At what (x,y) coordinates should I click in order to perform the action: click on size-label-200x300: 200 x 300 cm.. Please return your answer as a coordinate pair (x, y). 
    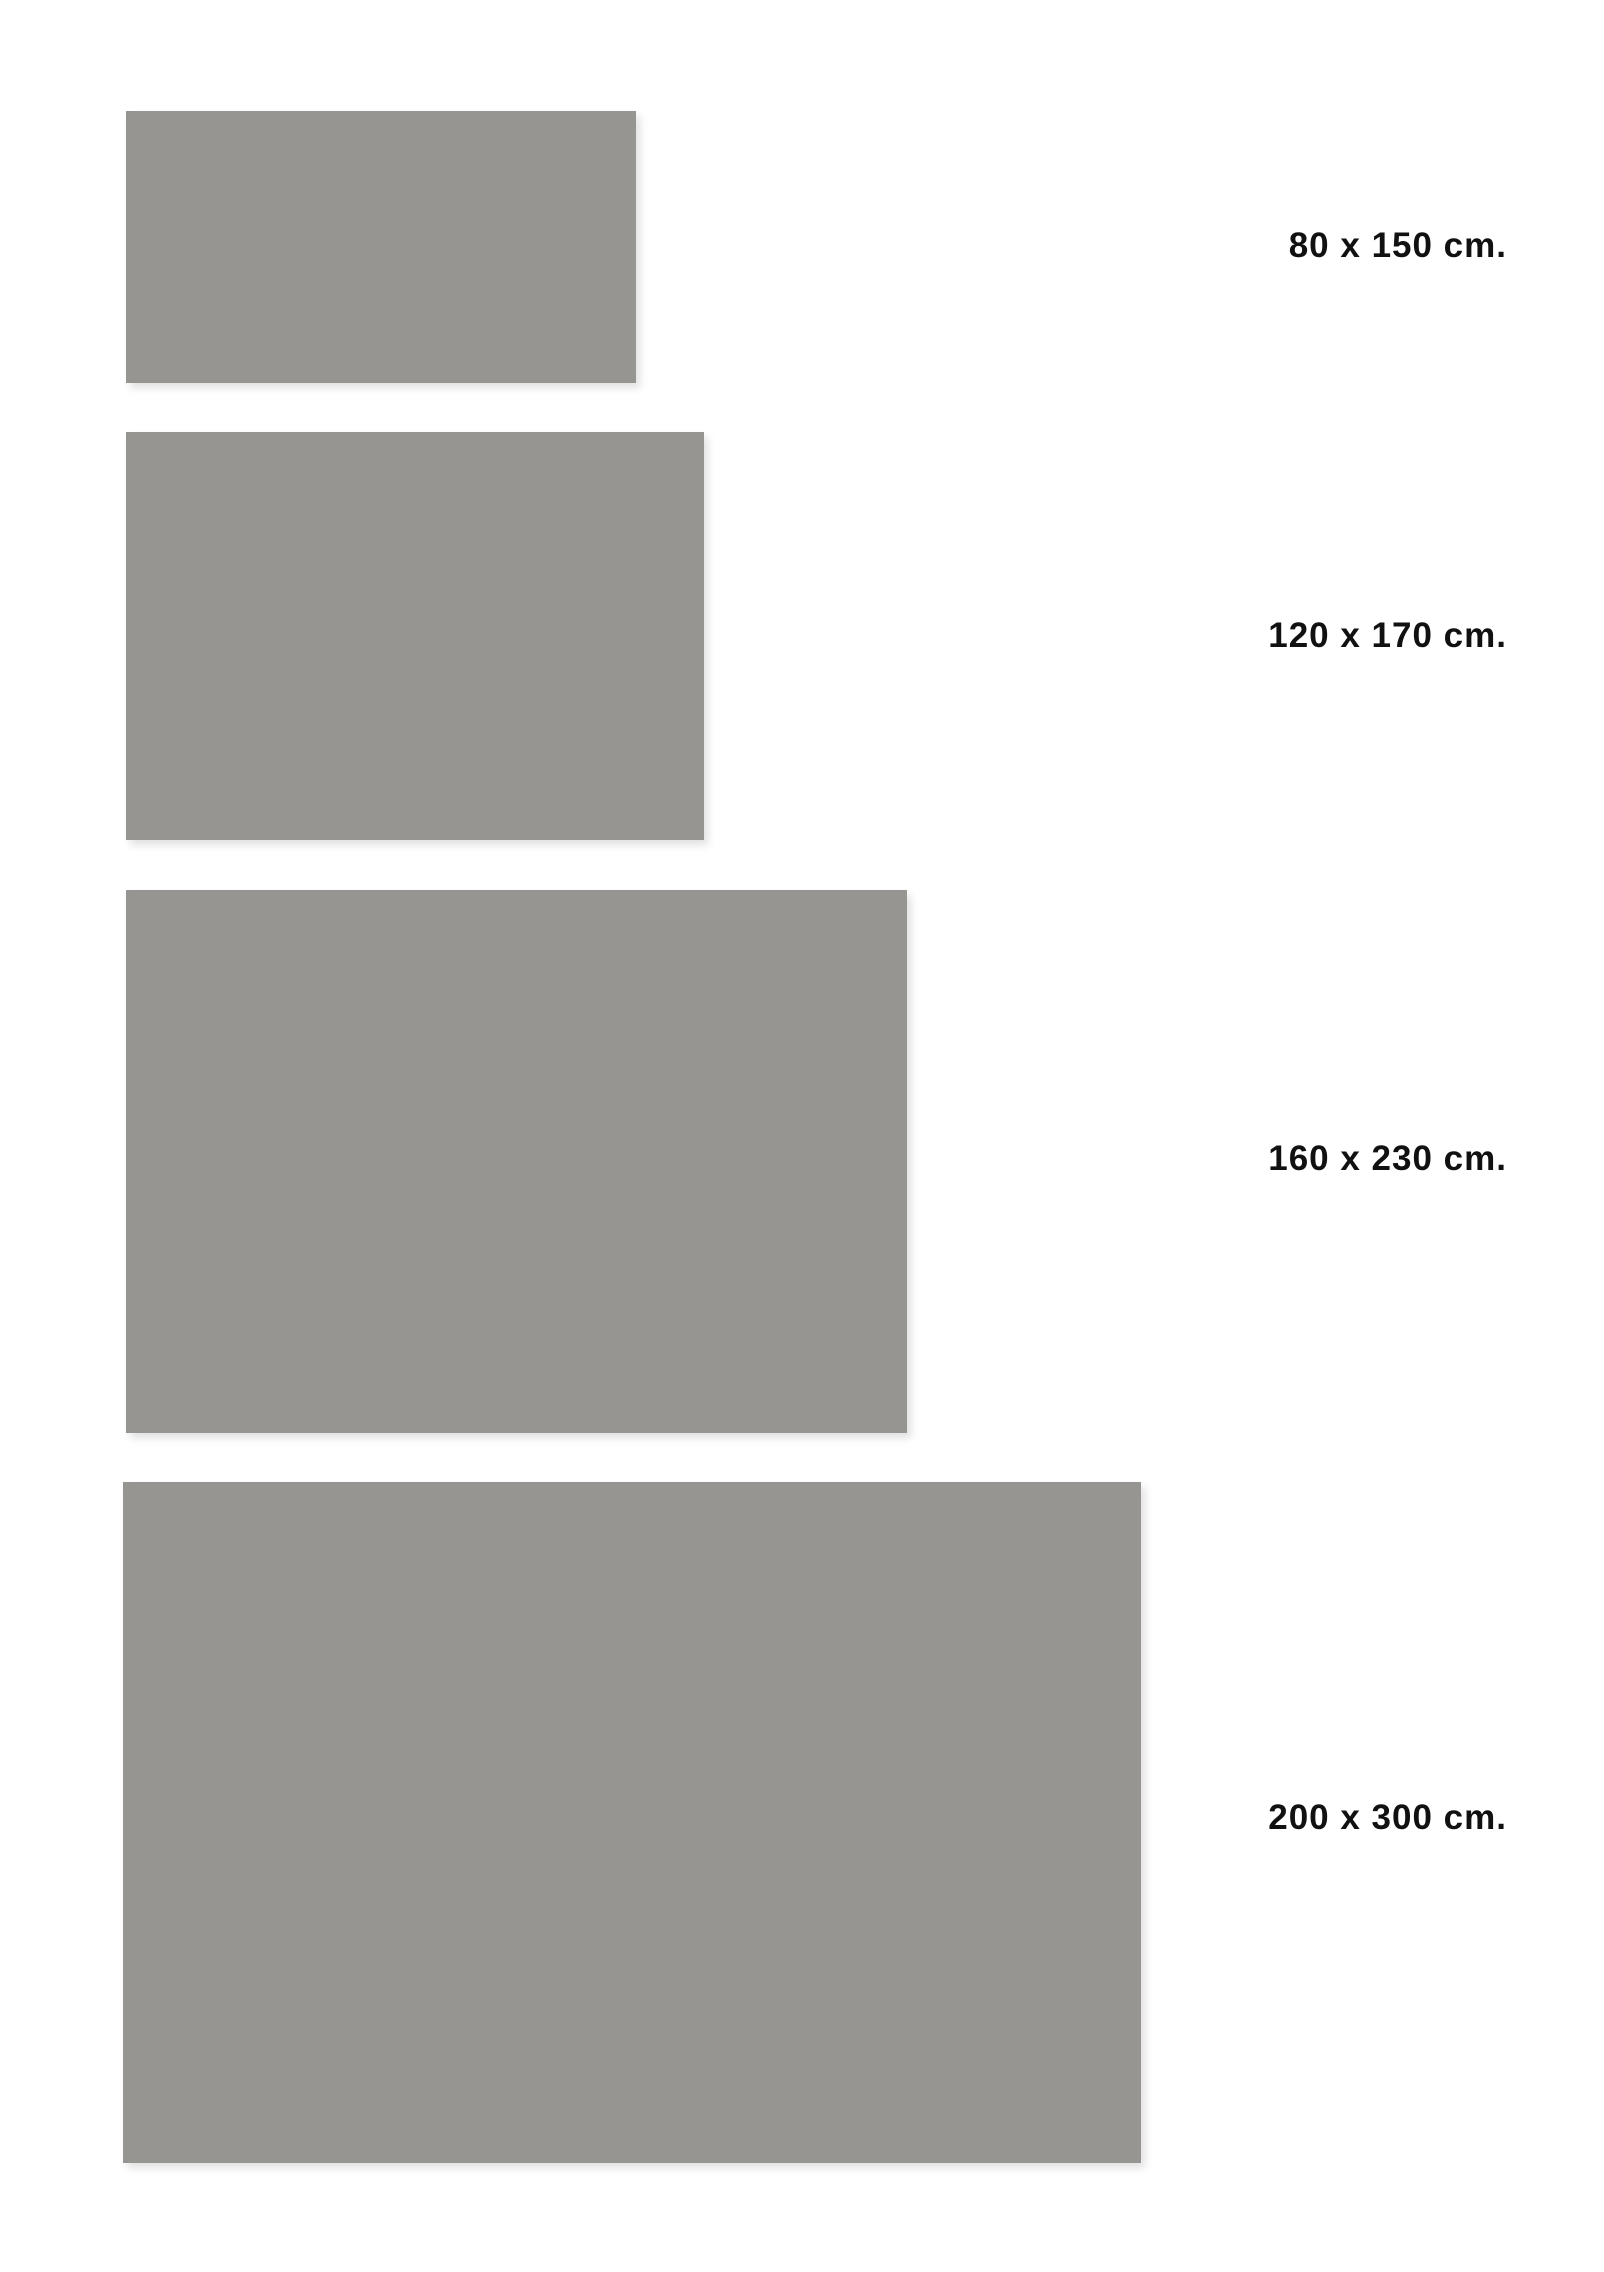
    Looking at the image, I should click on (1387, 1817).